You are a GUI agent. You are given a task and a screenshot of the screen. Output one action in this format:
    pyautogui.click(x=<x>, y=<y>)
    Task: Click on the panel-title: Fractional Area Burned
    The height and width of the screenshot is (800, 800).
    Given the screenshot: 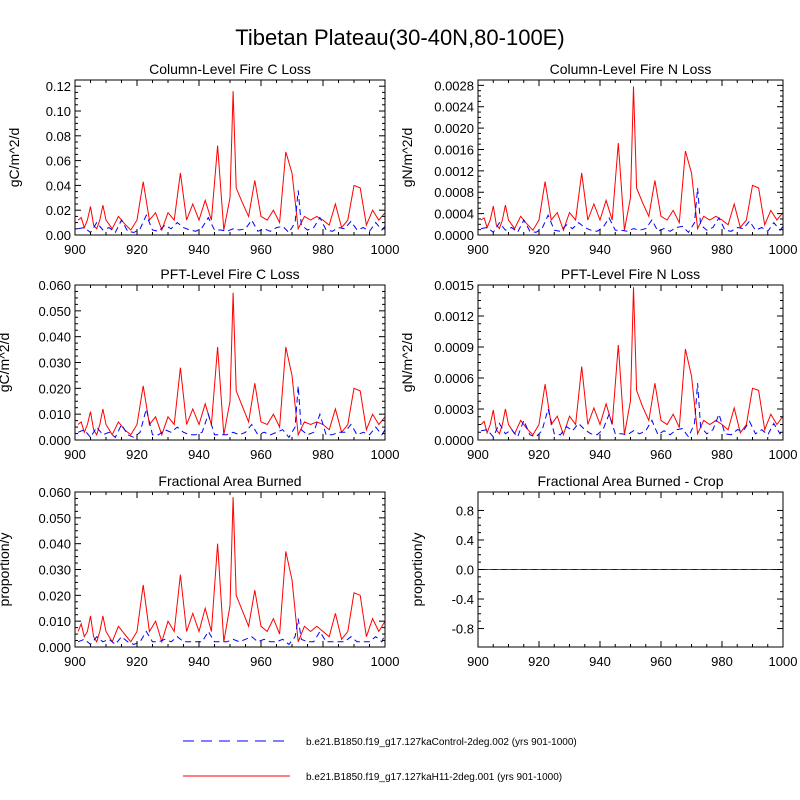 What is the action you would take?
    pyautogui.click(x=229, y=481)
    